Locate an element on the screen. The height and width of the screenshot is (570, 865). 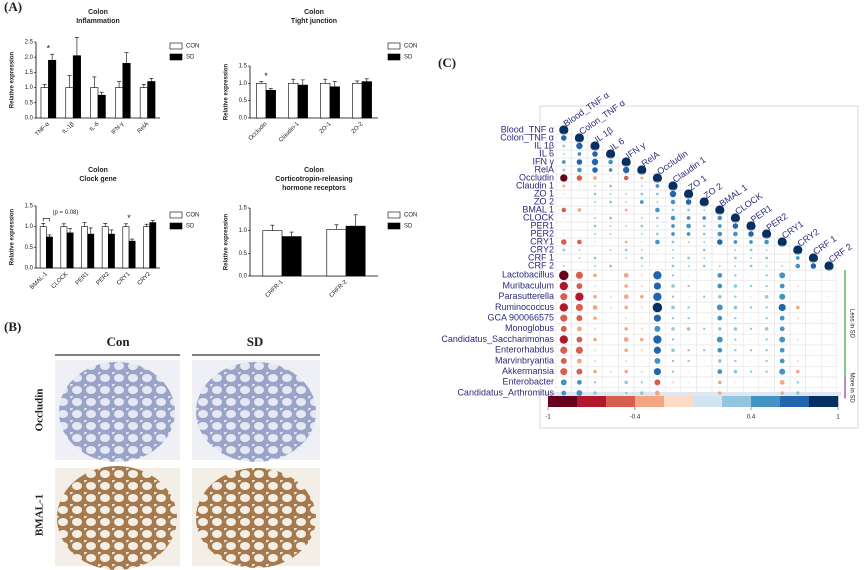
row-label: GCA 900066575 is located at coordinates (520, 318).